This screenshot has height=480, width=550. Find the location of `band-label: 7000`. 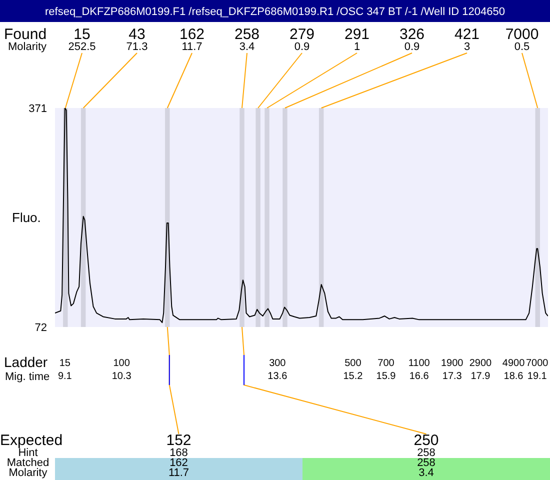

band-label: 7000 is located at coordinates (522, 34).